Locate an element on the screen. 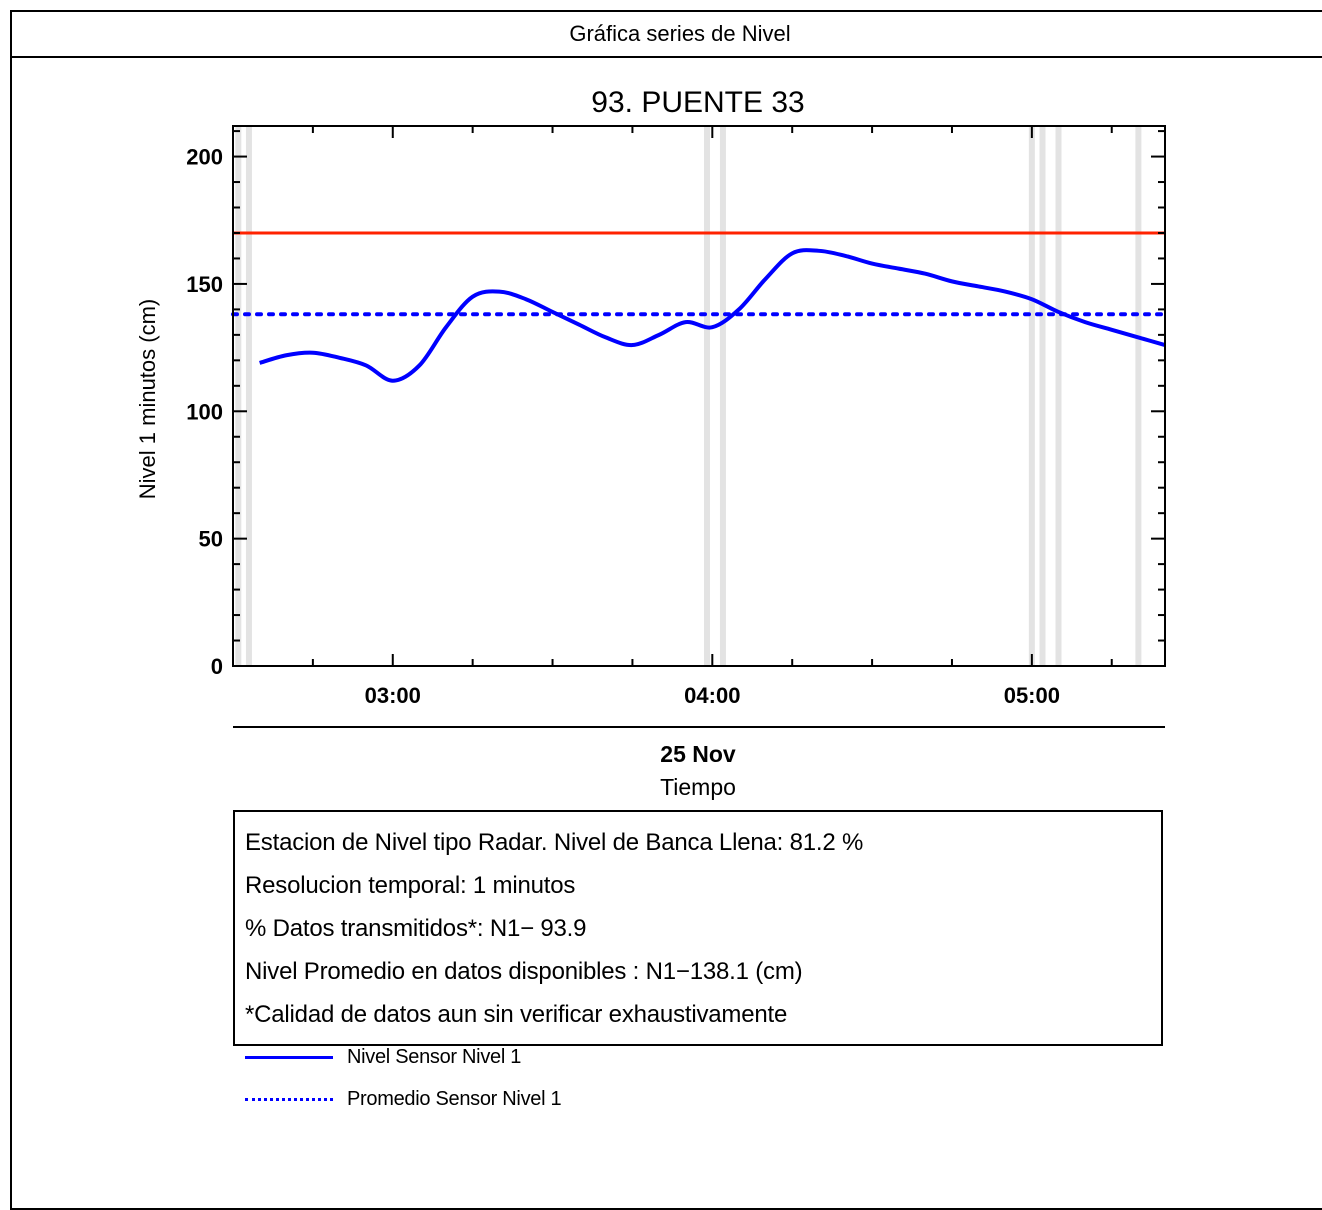 The image size is (1322, 1210). x-tick-label: 03:00 is located at coordinates (393, 695).